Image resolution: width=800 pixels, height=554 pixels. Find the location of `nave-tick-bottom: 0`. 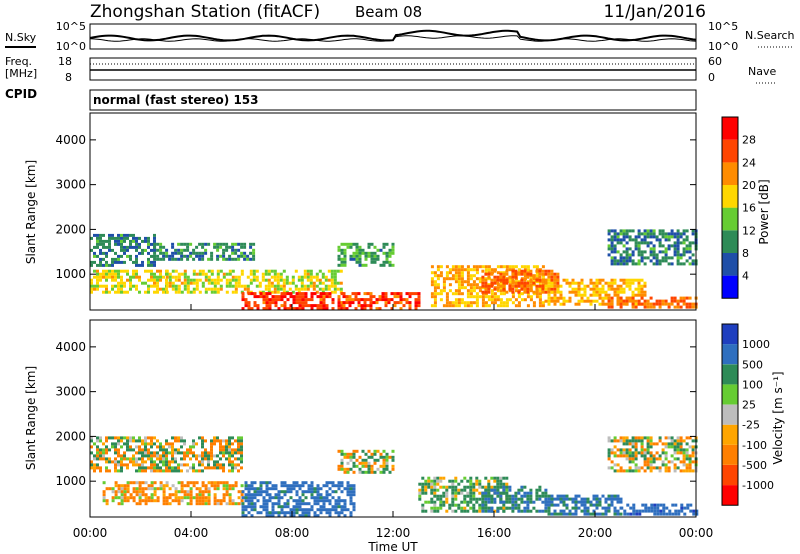

nave-tick-bottom: 0 is located at coordinates (711, 77).